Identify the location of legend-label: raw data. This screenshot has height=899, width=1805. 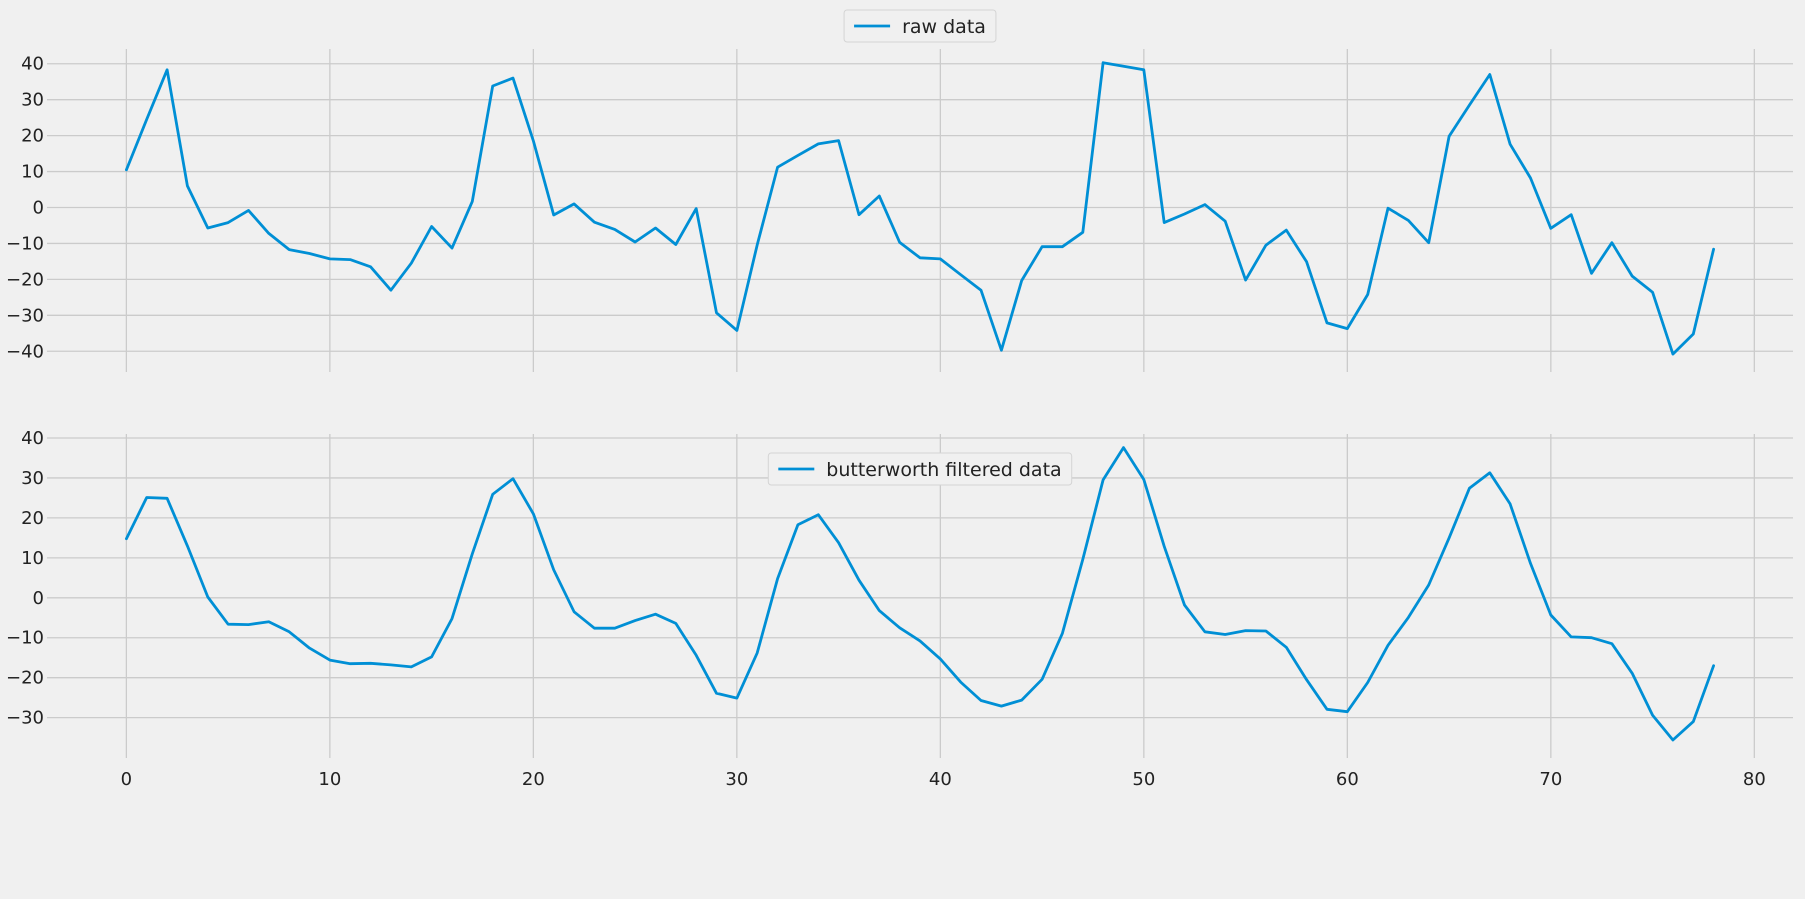
(944, 27).